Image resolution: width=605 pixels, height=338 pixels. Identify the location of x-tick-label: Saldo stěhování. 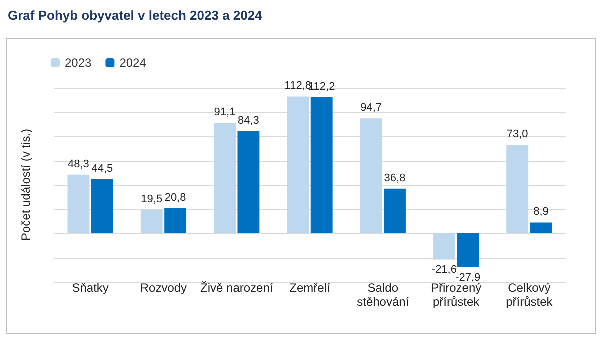
(383, 295).